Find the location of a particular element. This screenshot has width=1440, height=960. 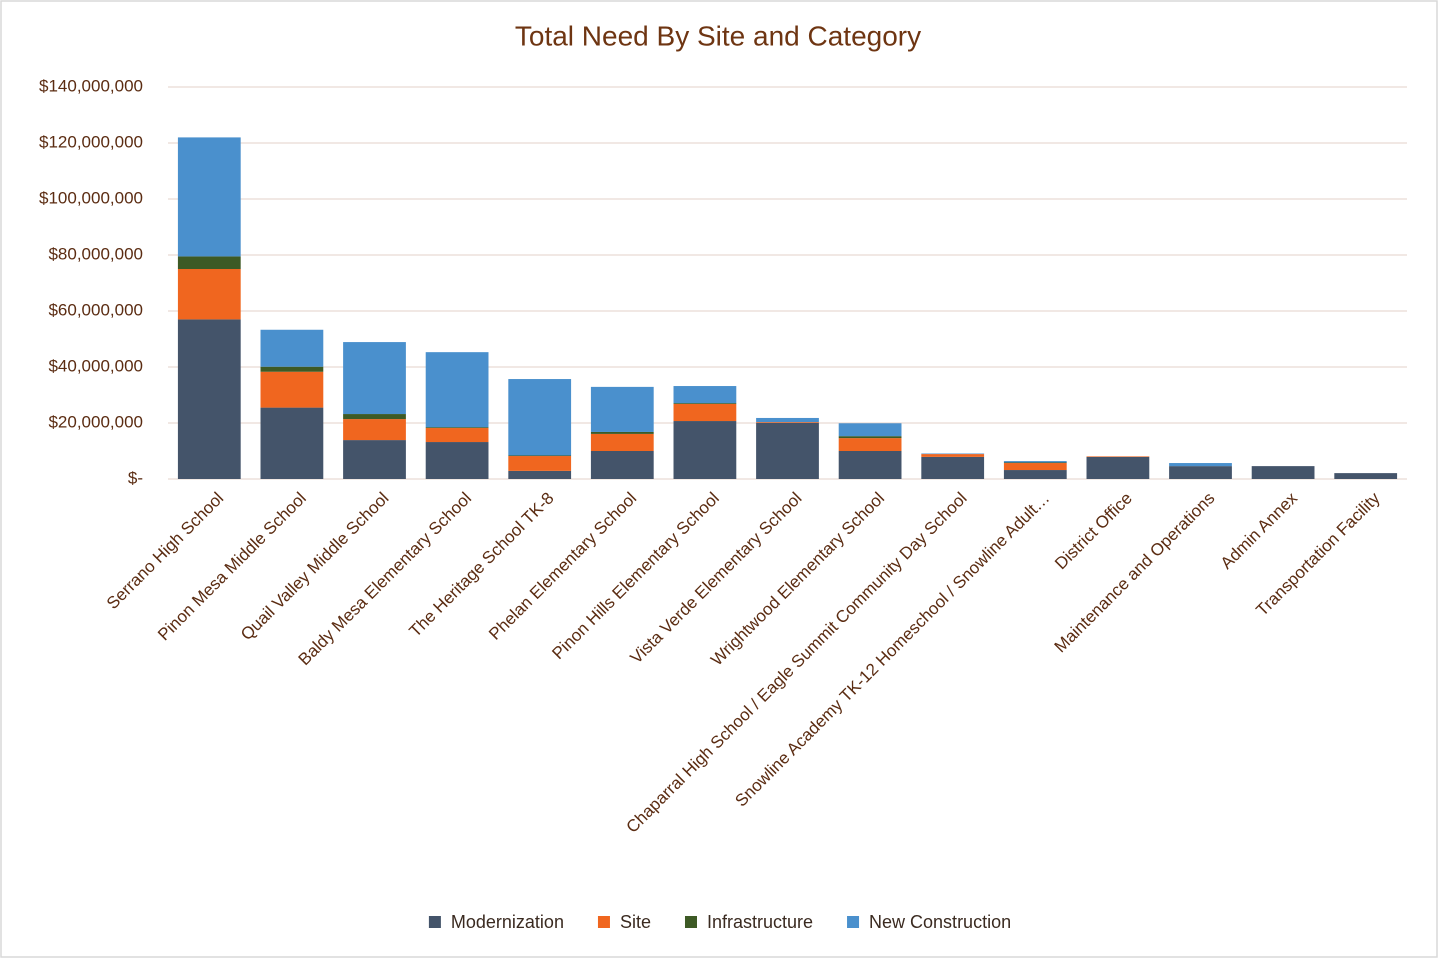

legend-label: Site is located at coordinates (635, 922).